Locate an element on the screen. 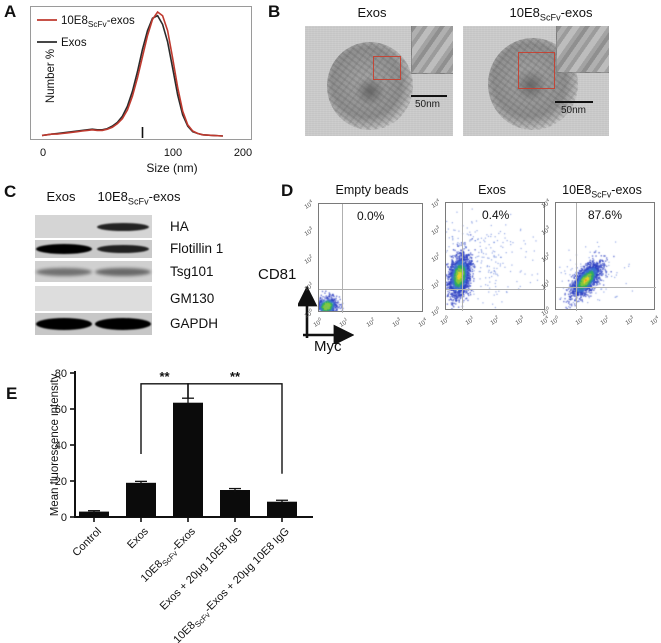 The image size is (661, 643). e-x-category-label: Control is located at coordinates (87, 542).